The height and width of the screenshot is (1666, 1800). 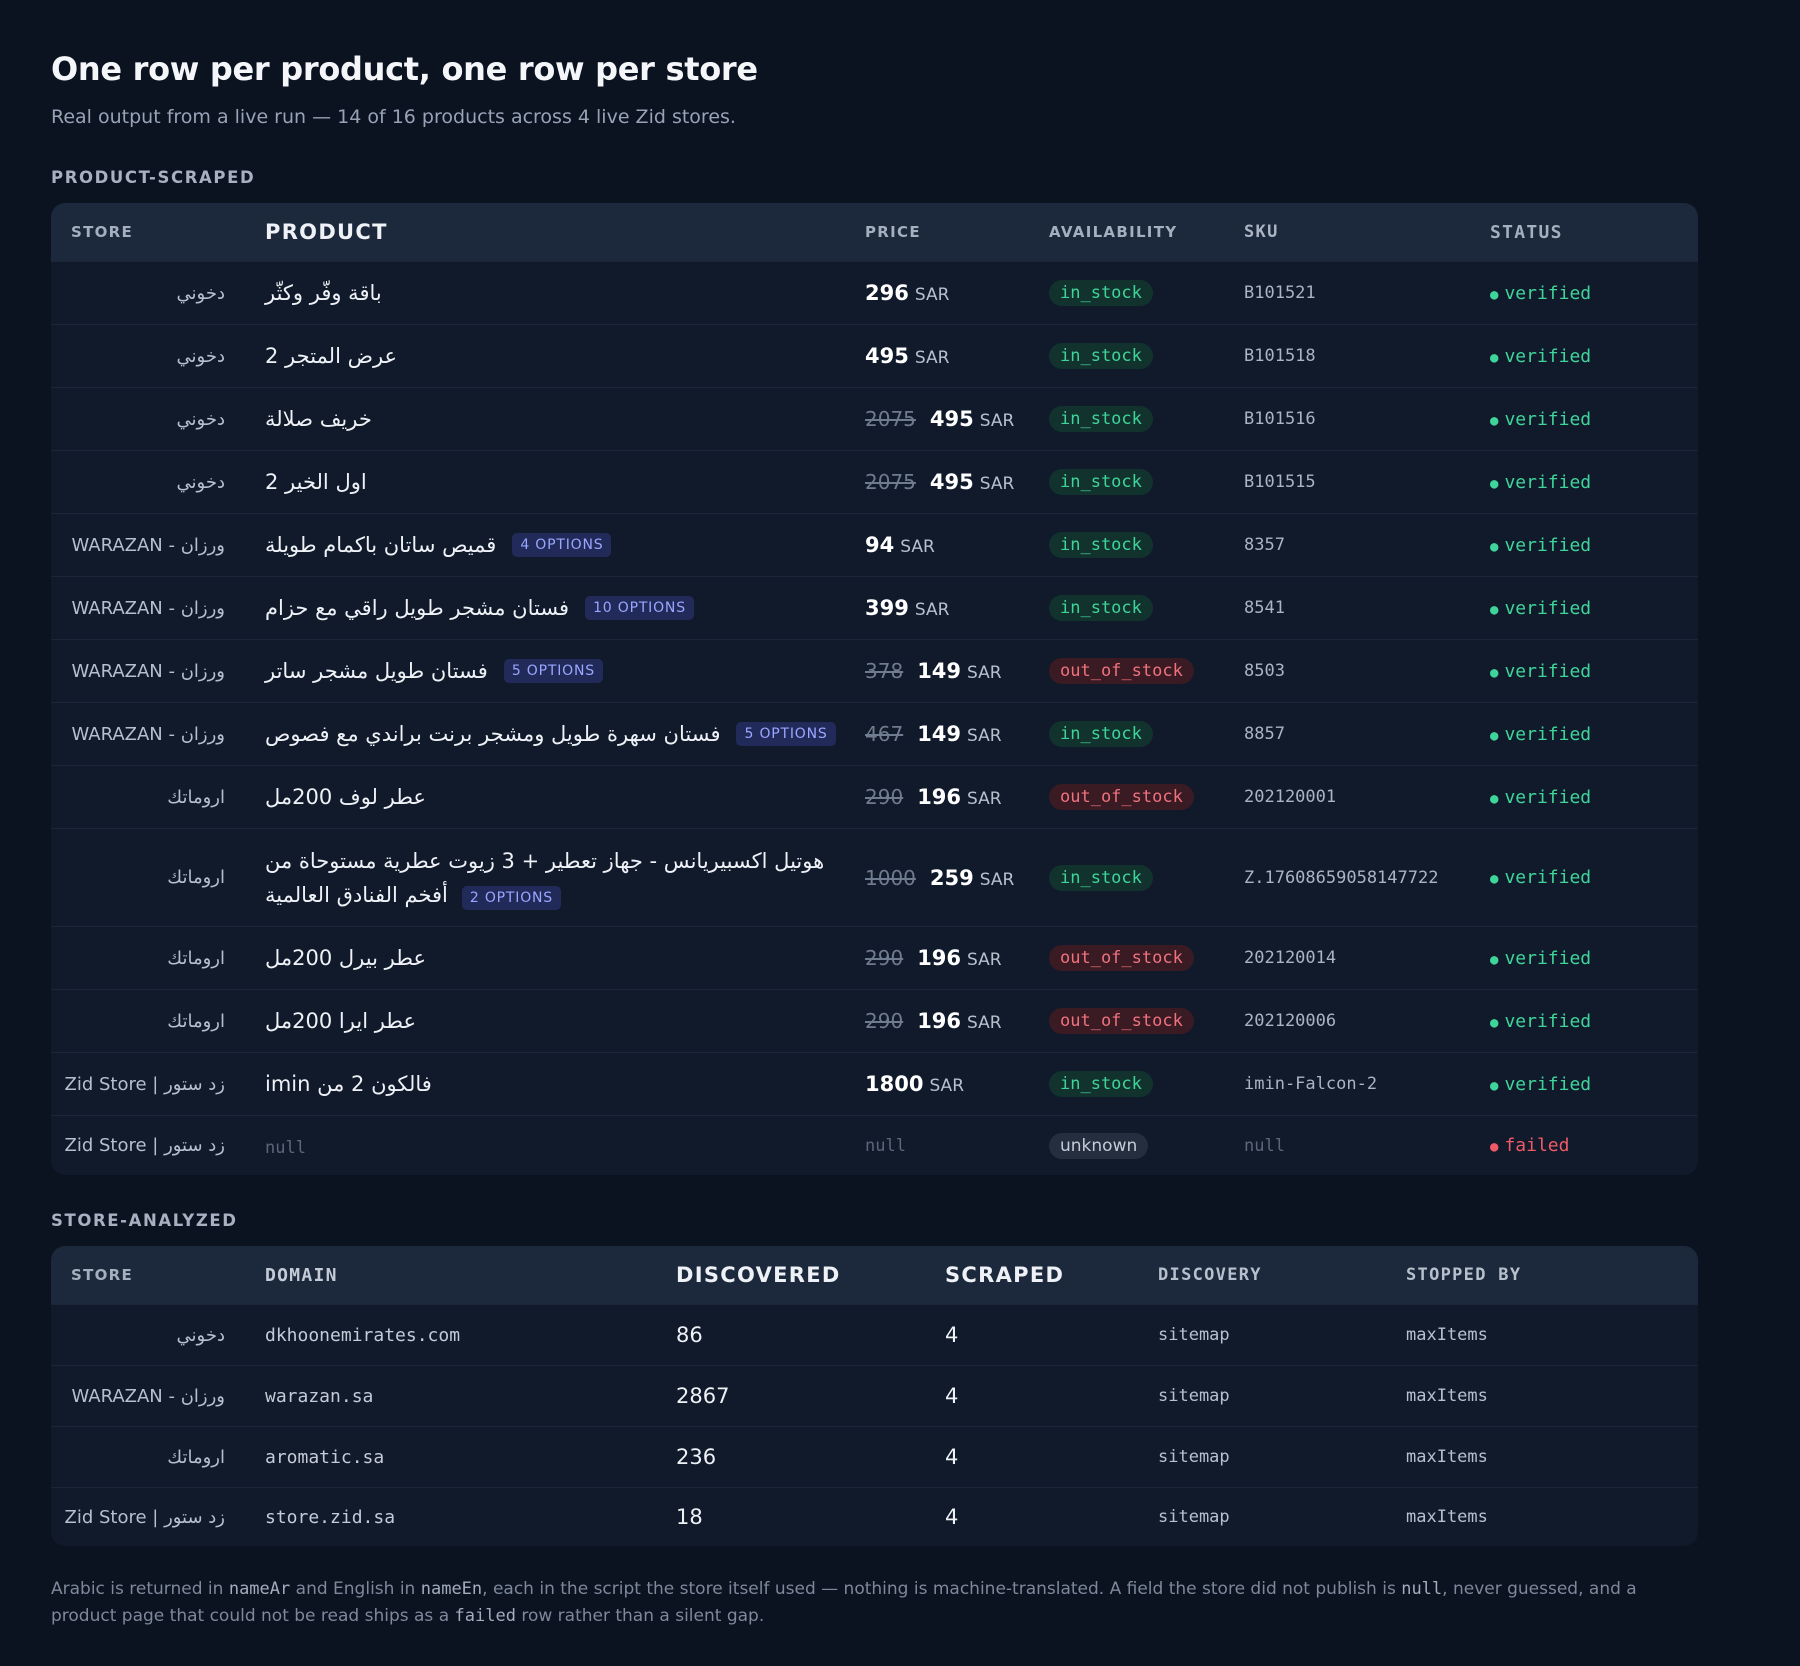 I want to click on col-header-stopped-by: STOPPED BY, so click(x=1464, y=1275).